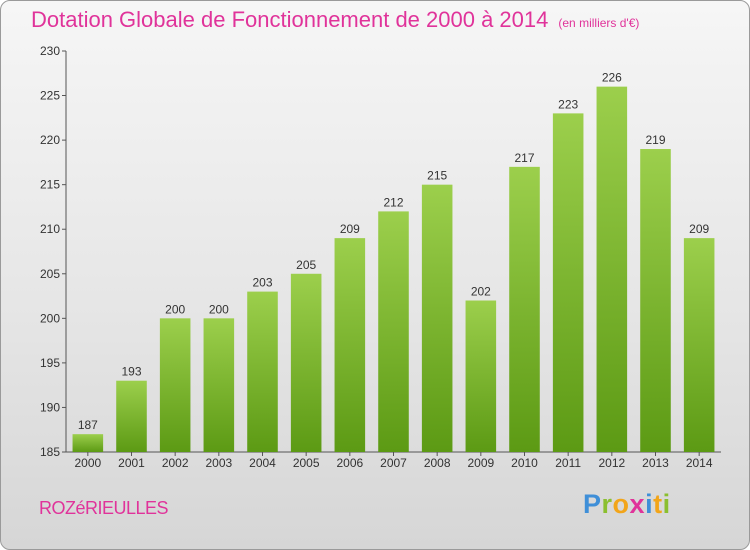 The height and width of the screenshot is (550, 750). Describe the element at coordinates (699, 463) in the screenshot. I see `x-tick-label: 2014` at that location.